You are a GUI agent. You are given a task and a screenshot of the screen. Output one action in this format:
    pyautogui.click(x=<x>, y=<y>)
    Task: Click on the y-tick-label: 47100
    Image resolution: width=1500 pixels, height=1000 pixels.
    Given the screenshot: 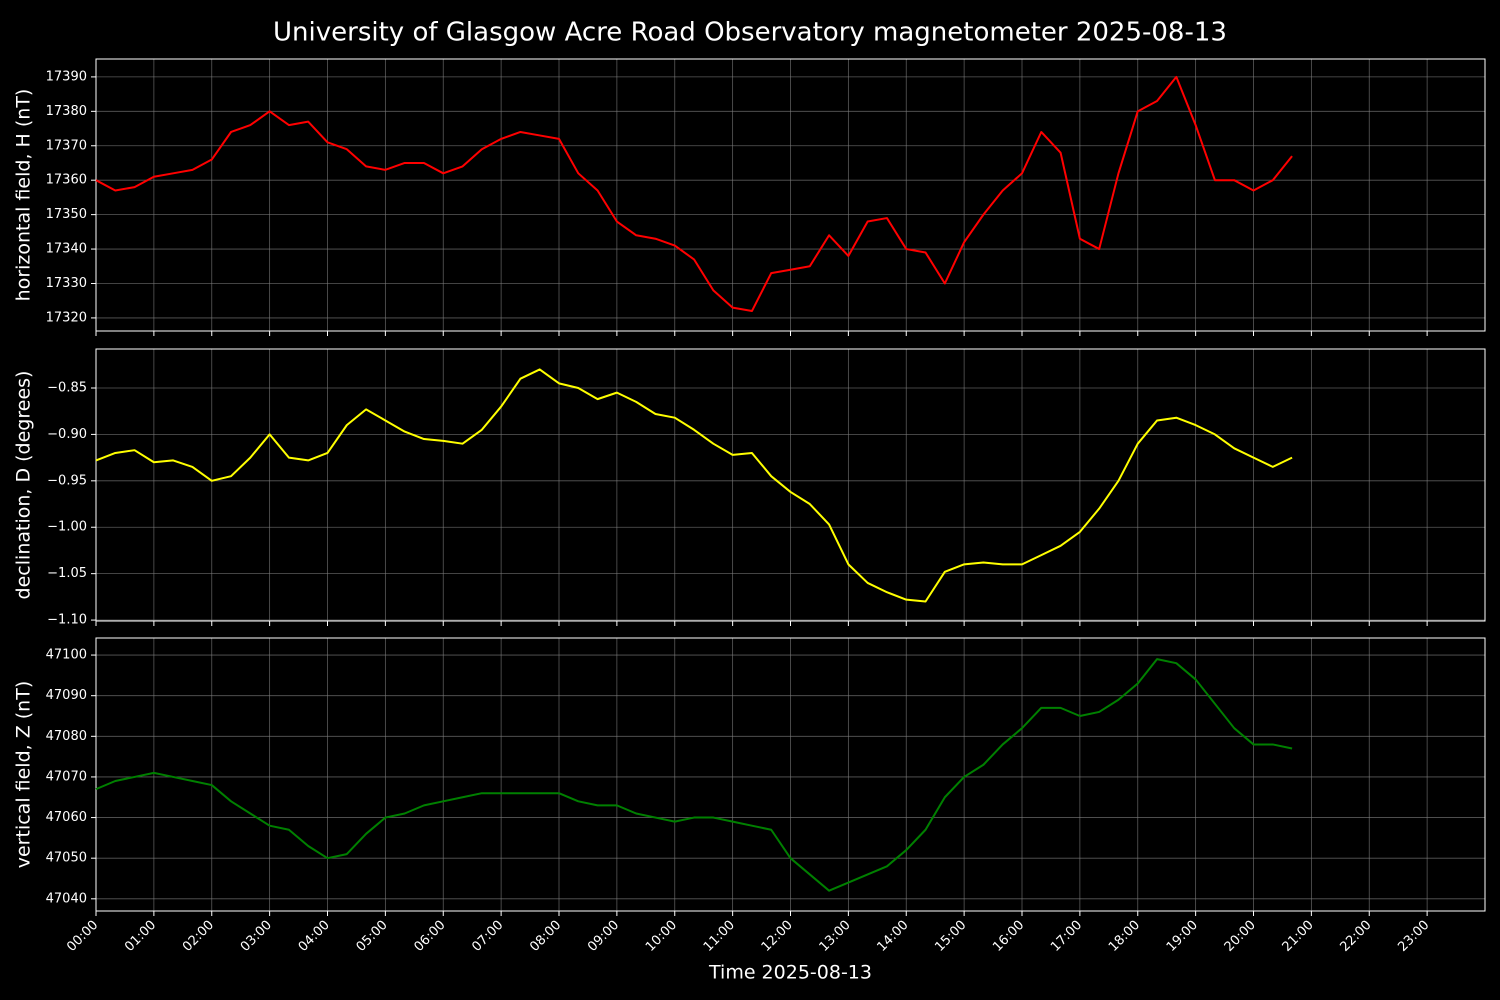 What is the action you would take?
    pyautogui.click(x=66, y=655)
    